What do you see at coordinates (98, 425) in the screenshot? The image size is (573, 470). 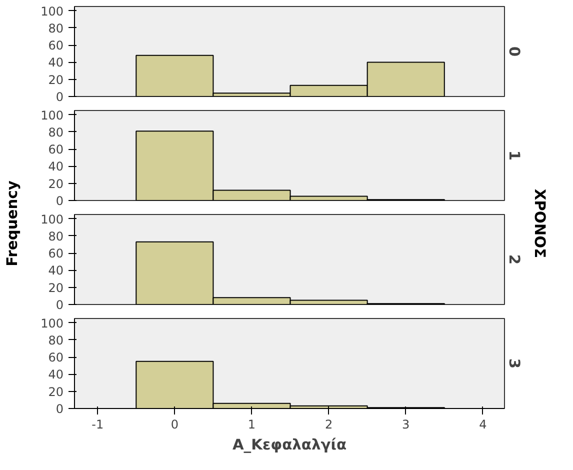 I see `x-tick-label: -1` at bounding box center [98, 425].